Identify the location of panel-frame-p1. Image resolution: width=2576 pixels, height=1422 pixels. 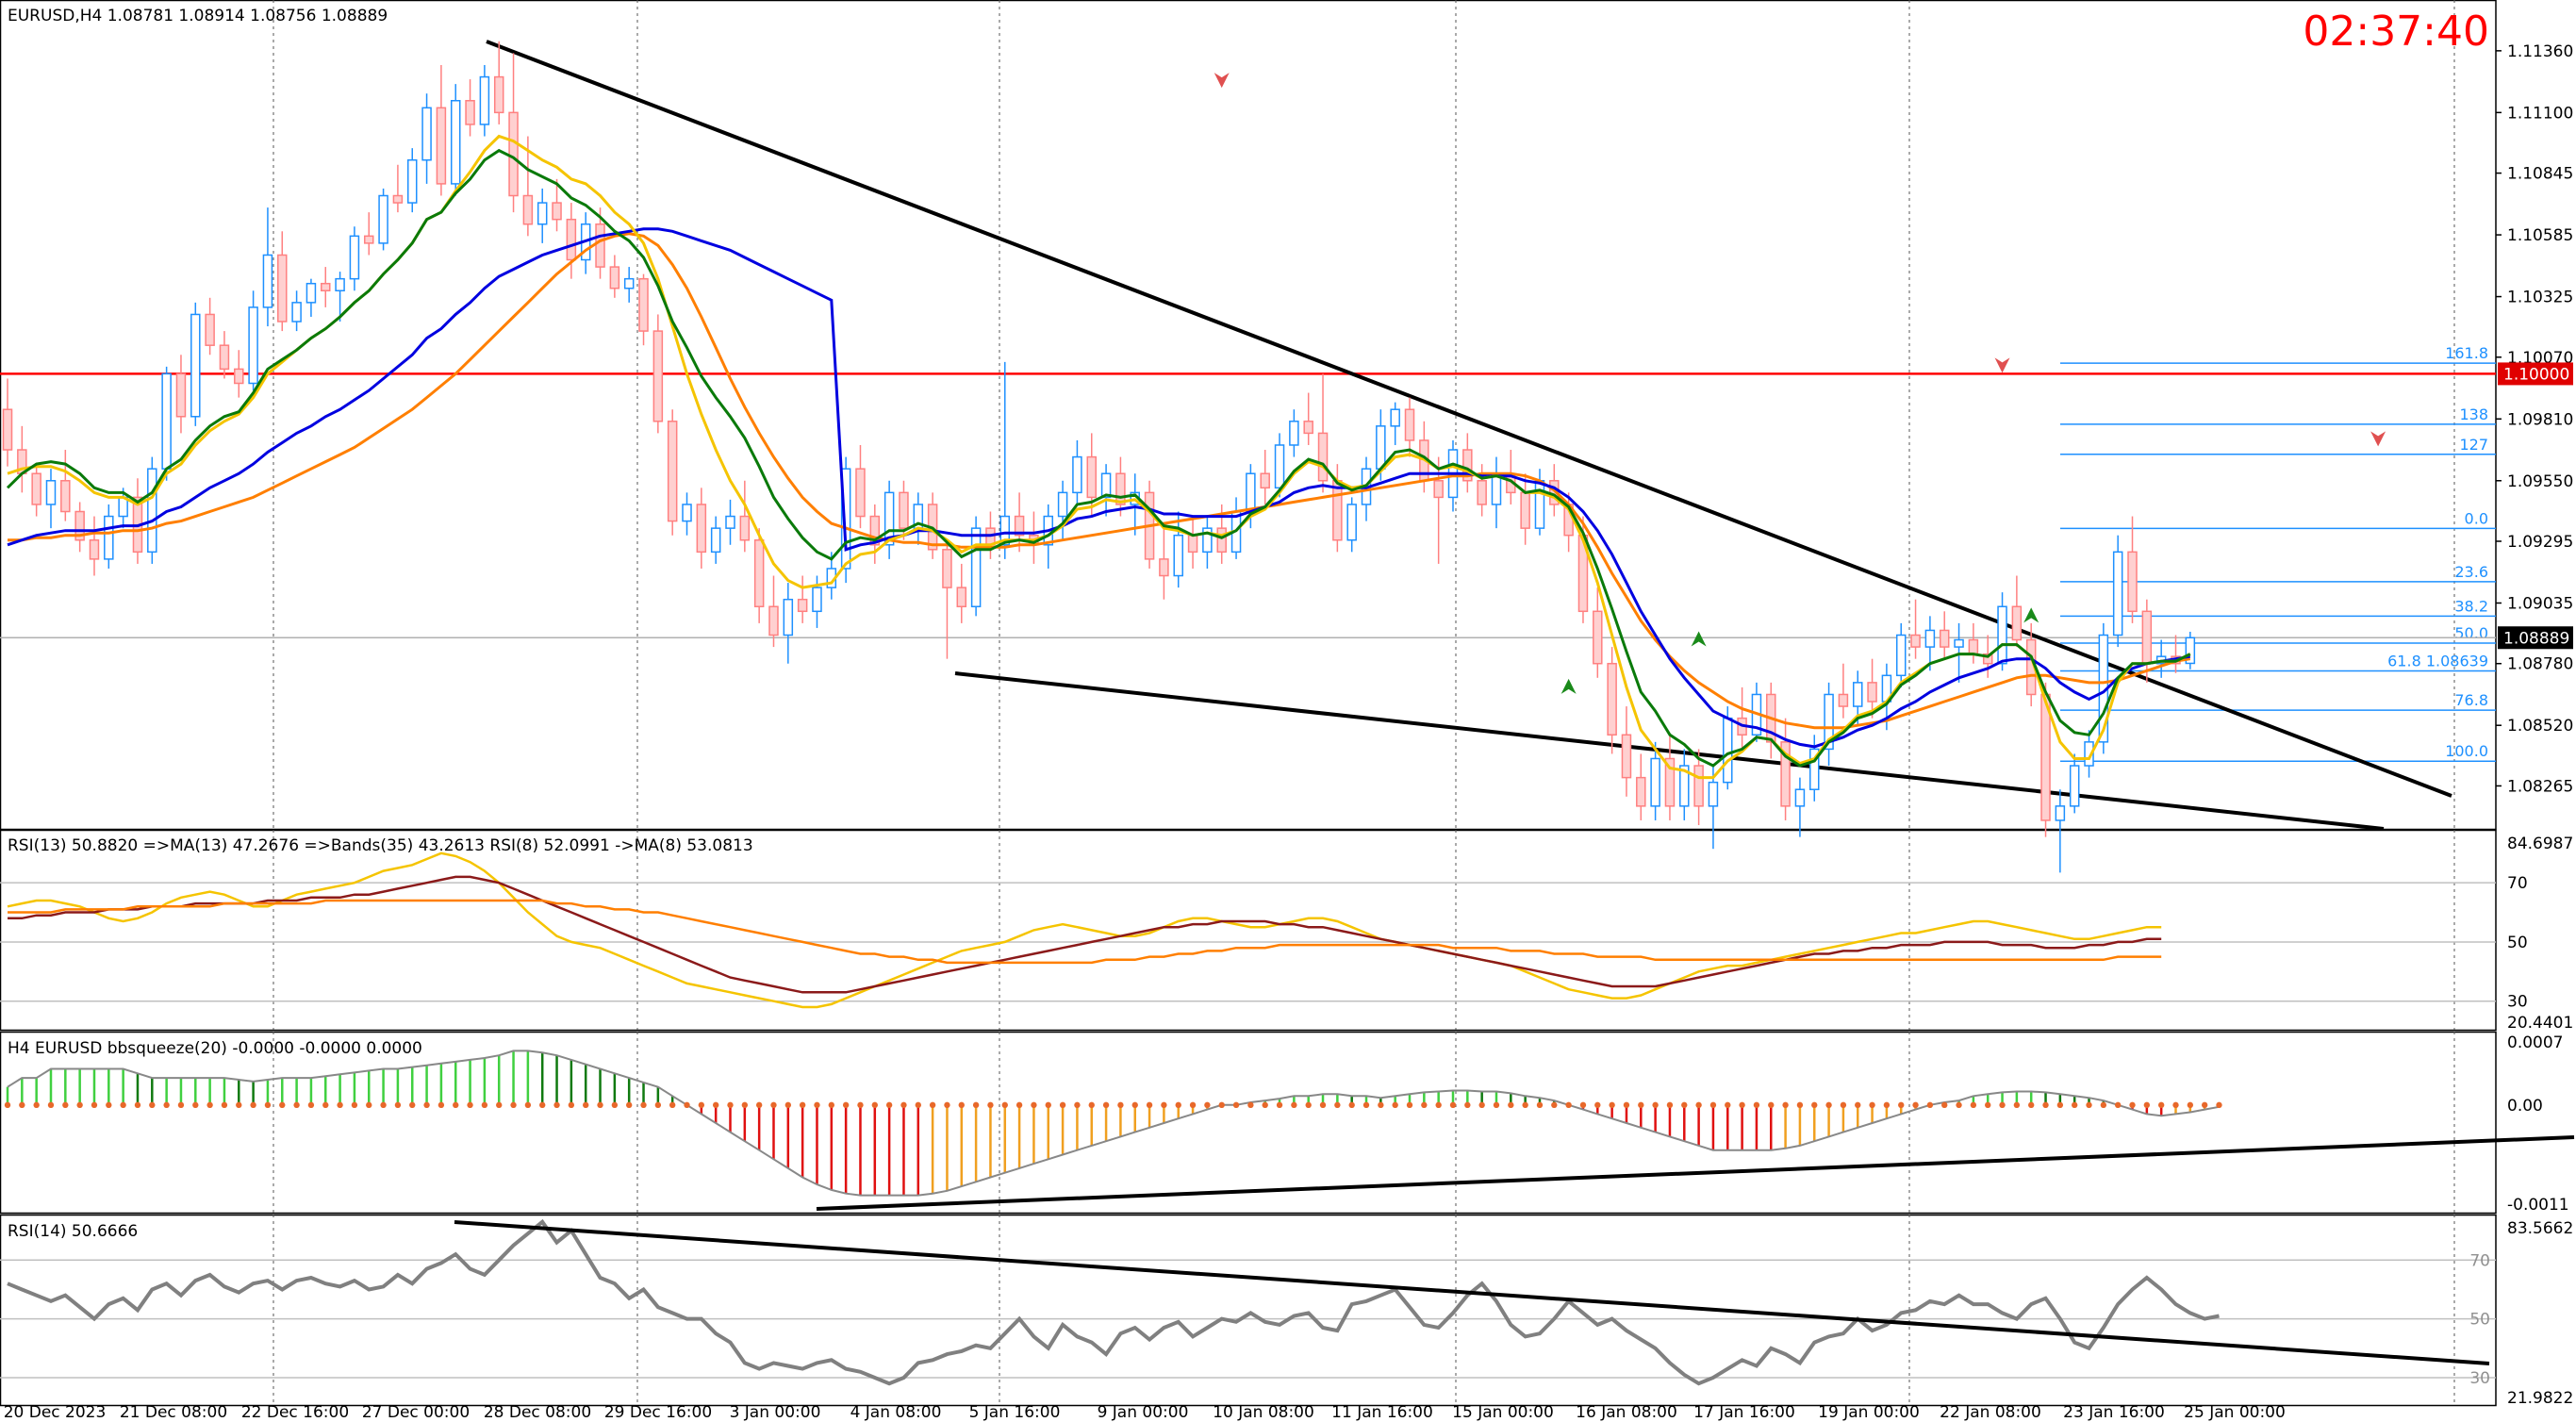
(1248, 930).